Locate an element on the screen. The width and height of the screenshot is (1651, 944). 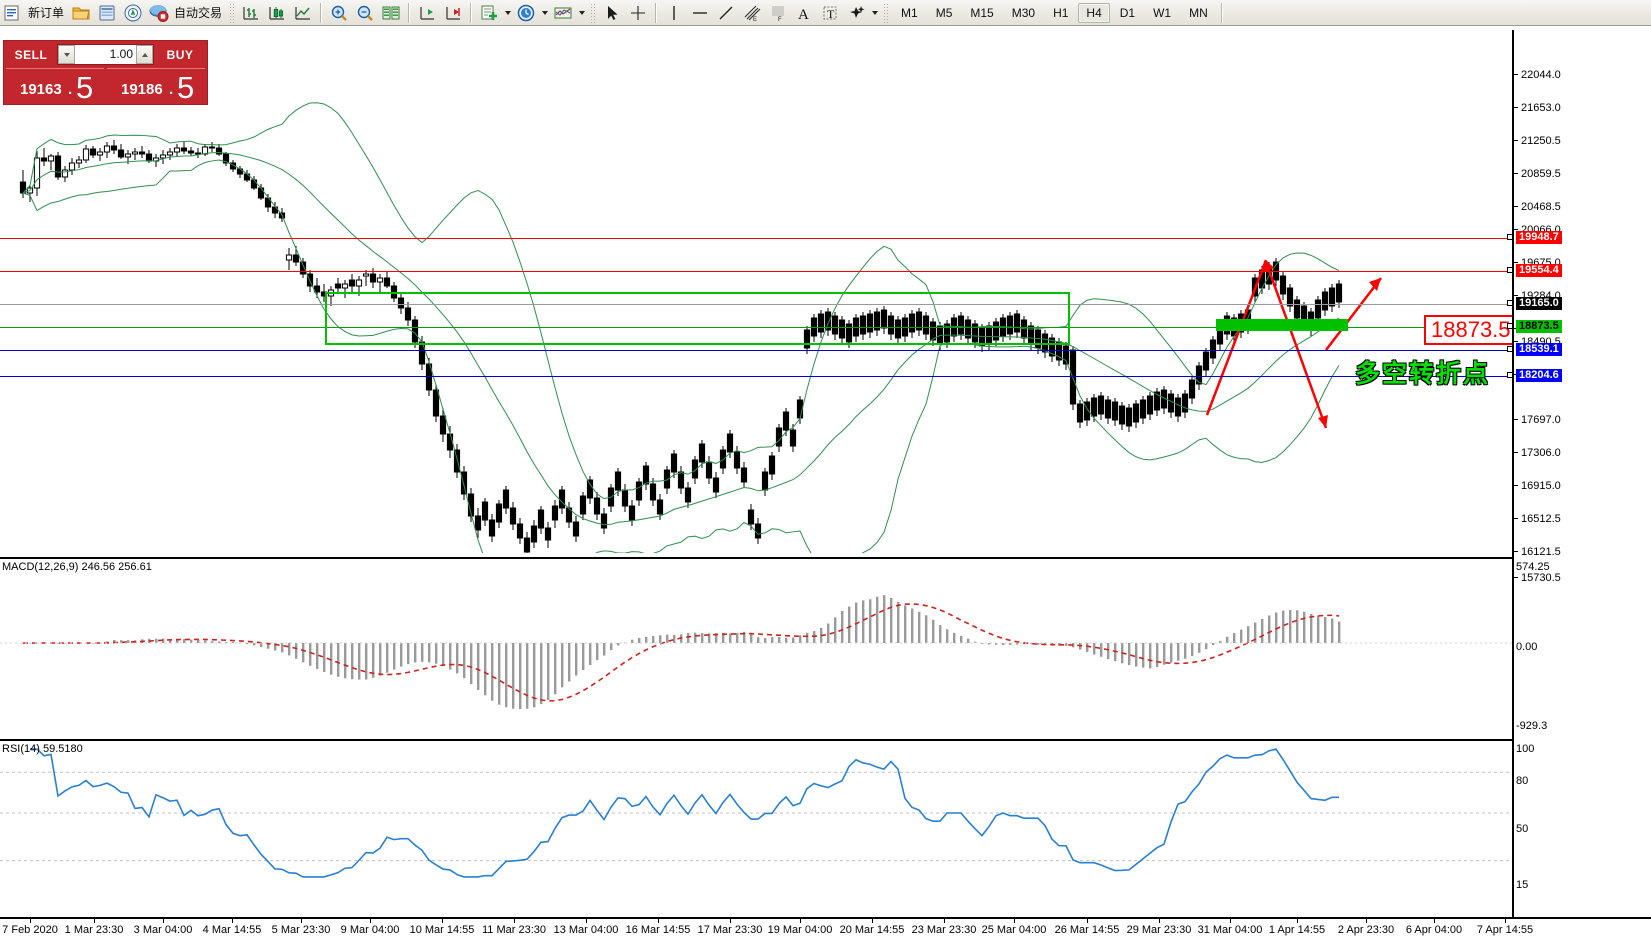
lot-size-stepper: 1.00 is located at coordinates (105, 54).